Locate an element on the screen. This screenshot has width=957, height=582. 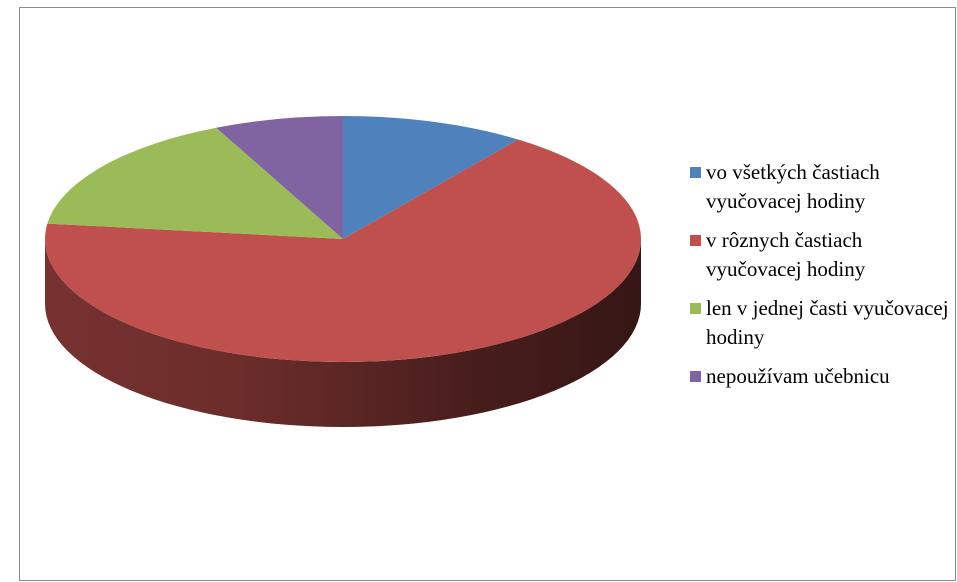
legend-swatch-red is located at coordinates (695, 240).